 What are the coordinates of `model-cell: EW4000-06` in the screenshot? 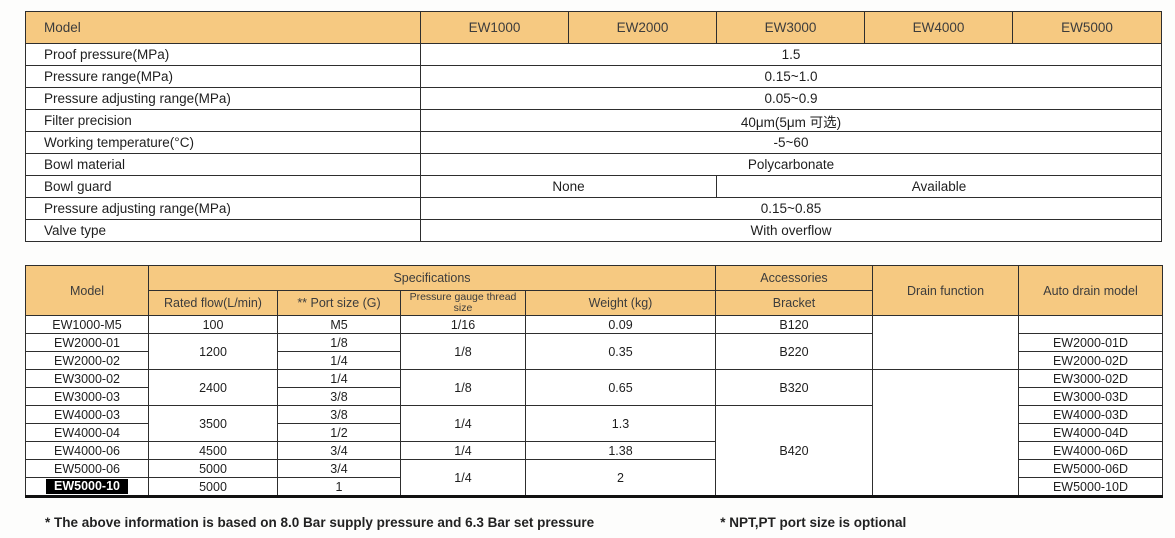 It's located at (87, 450).